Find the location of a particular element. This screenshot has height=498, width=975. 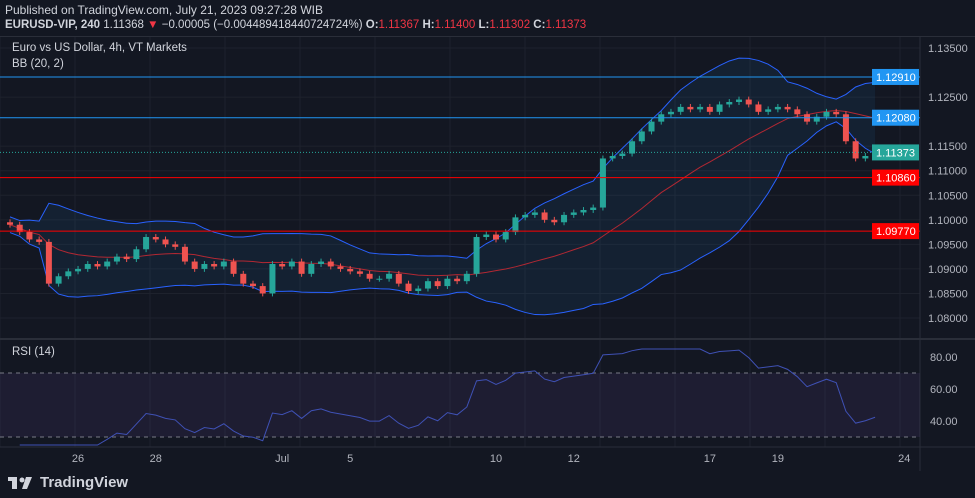

rsi-tick-label: 80.00 is located at coordinates (944, 358).